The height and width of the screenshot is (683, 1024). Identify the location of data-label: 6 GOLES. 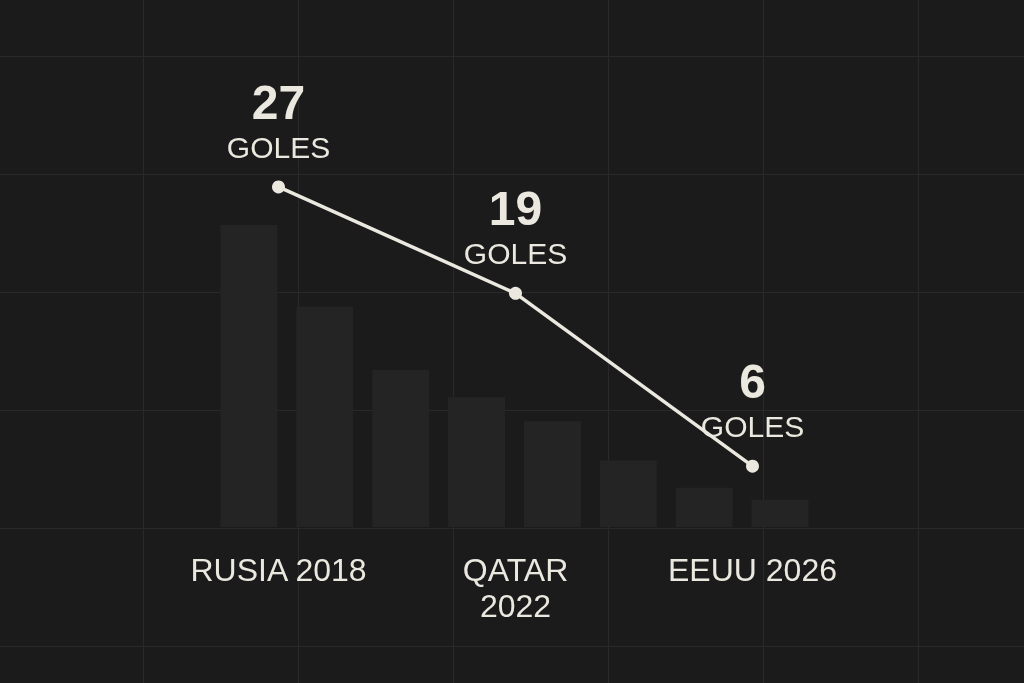
(752, 399).